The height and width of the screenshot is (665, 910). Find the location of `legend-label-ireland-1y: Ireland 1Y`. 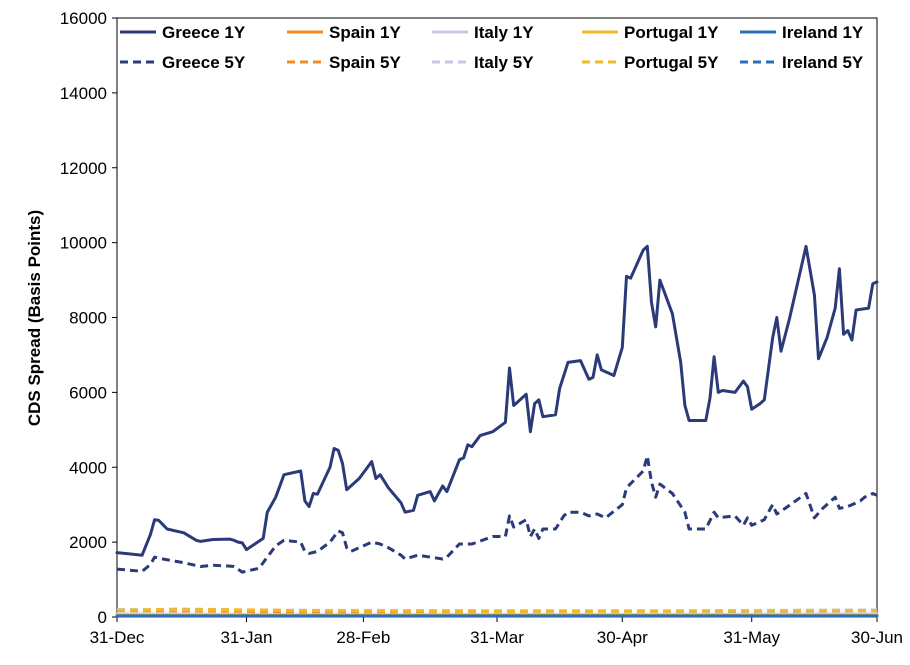

legend-label-ireland-1y: Ireland 1Y is located at coordinates (823, 32).